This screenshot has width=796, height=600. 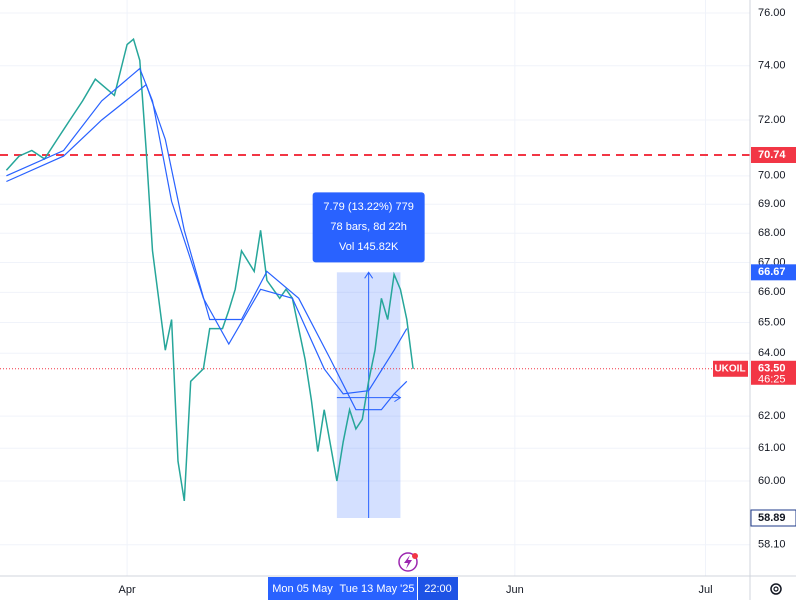 I want to click on level-badge-label: 70.74, so click(x=772, y=155).